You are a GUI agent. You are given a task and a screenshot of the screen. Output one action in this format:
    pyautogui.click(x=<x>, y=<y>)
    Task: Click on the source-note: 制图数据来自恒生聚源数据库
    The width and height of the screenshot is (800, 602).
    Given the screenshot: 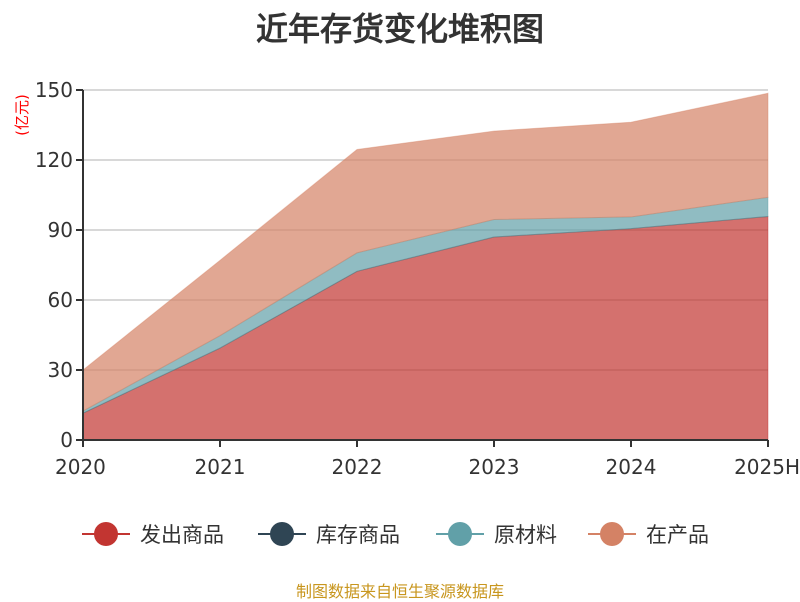 What is the action you would take?
    pyautogui.click(x=399, y=591)
    